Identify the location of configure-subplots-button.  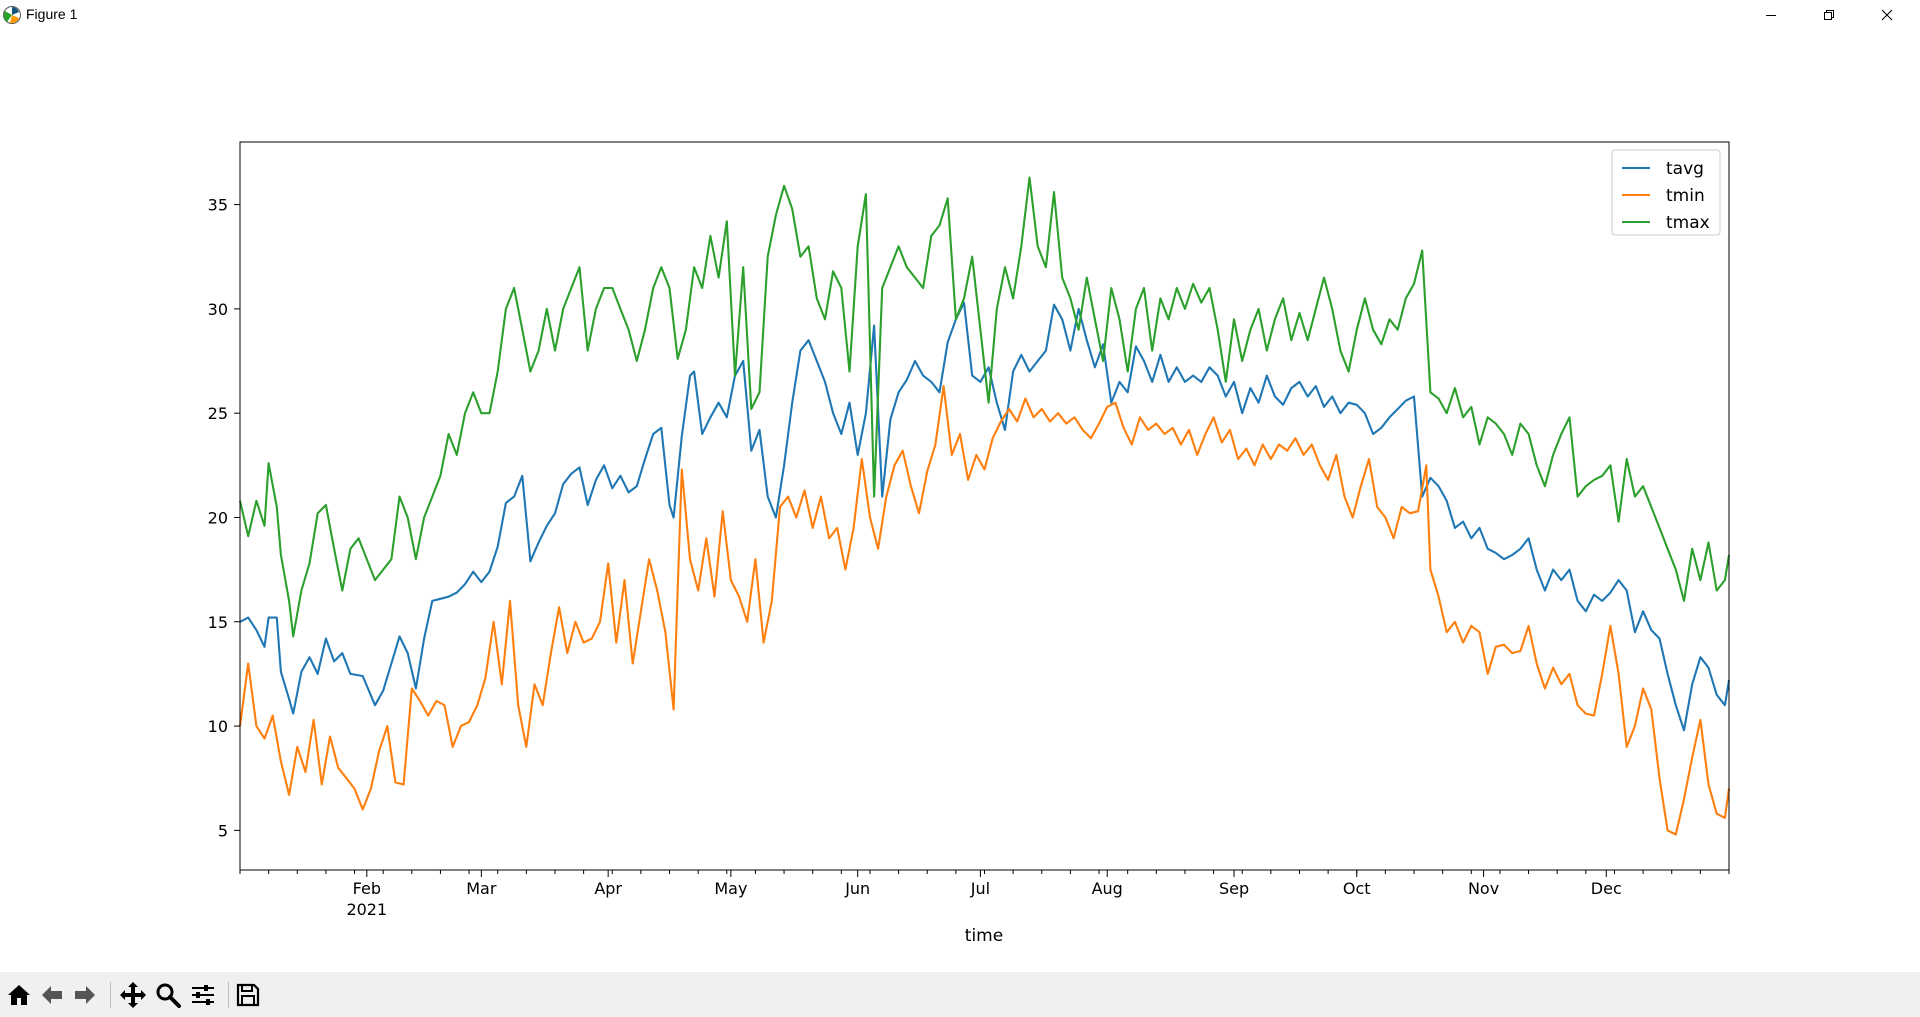
(203, 995).